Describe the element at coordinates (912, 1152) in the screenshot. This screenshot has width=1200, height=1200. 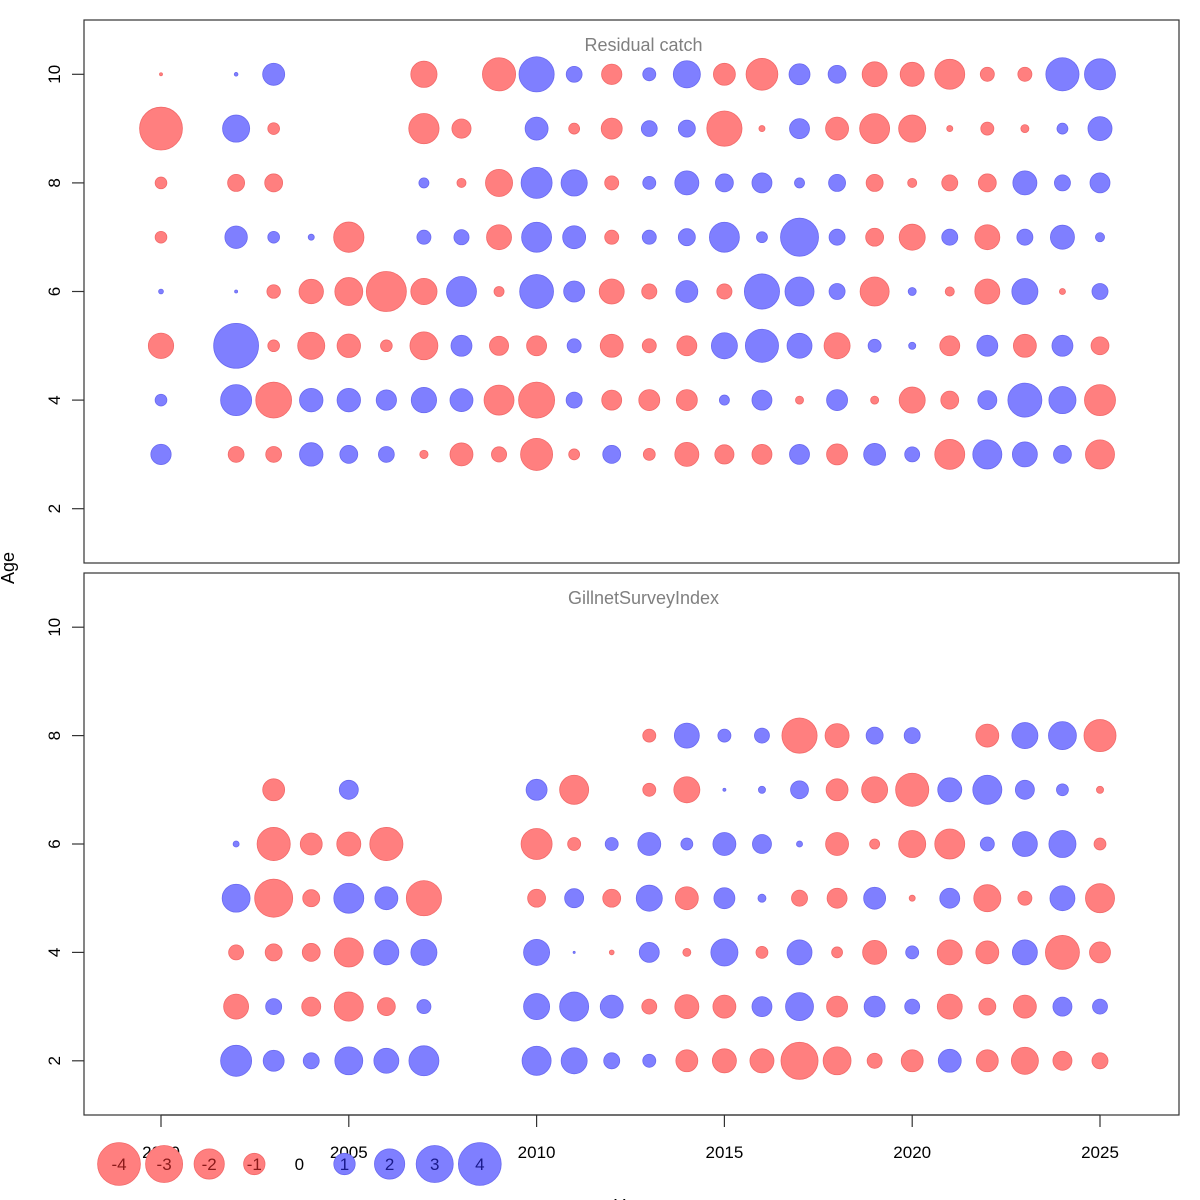
I see `x-tick-label: 2020` at that location.